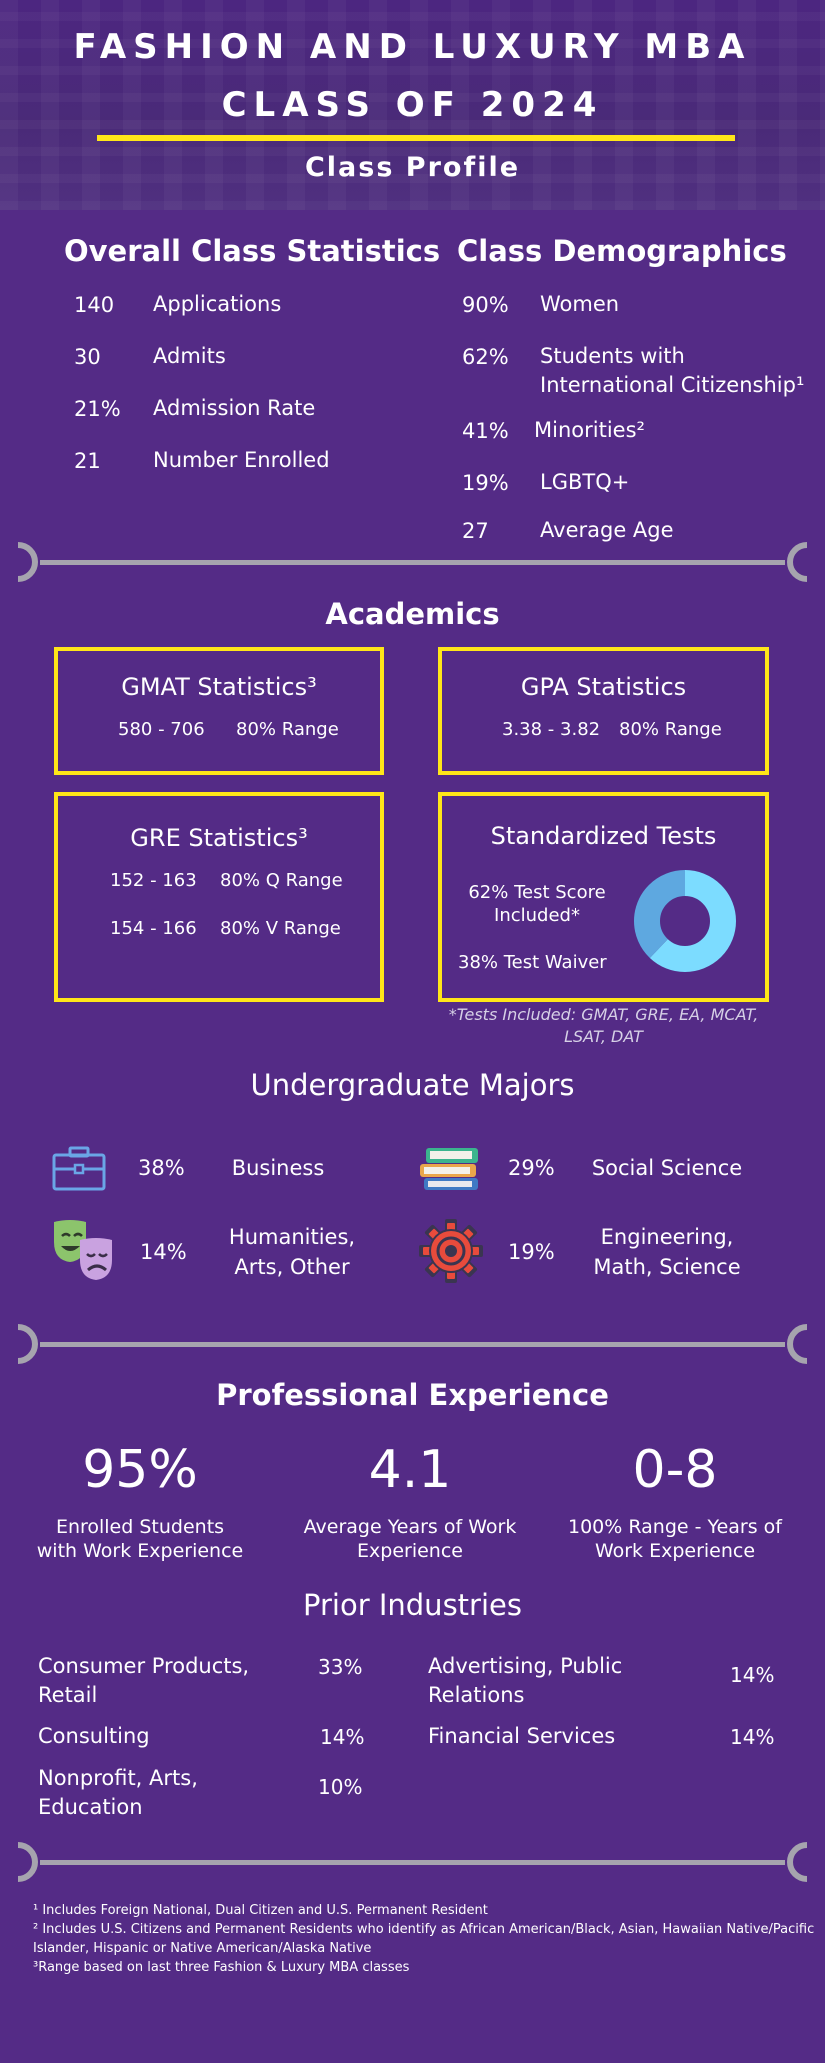 The height and width of the screenshot is (2063, 825). What do you see at coordinates (416, 138) in the screenshot?
I see `title-underline` at bounding box center [416, 138].